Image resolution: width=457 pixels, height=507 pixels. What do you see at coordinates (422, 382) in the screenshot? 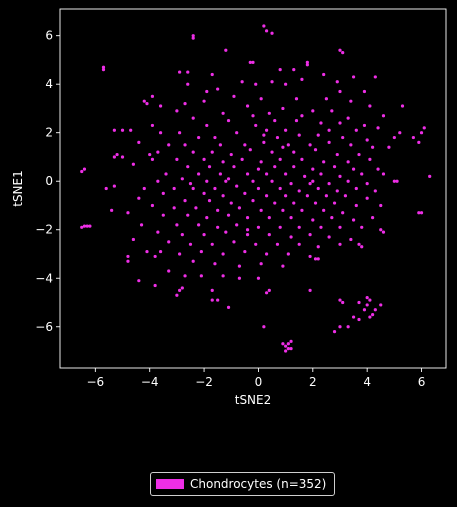
I see `x-tick-label: 6` at bounding box center [422, 382].